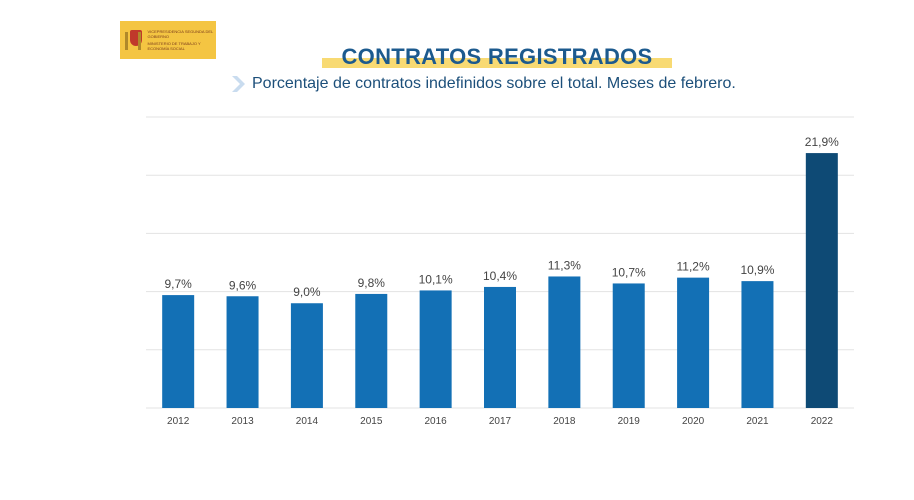  I want to click on data-label-2012: 9,7%, so click(179, 284).